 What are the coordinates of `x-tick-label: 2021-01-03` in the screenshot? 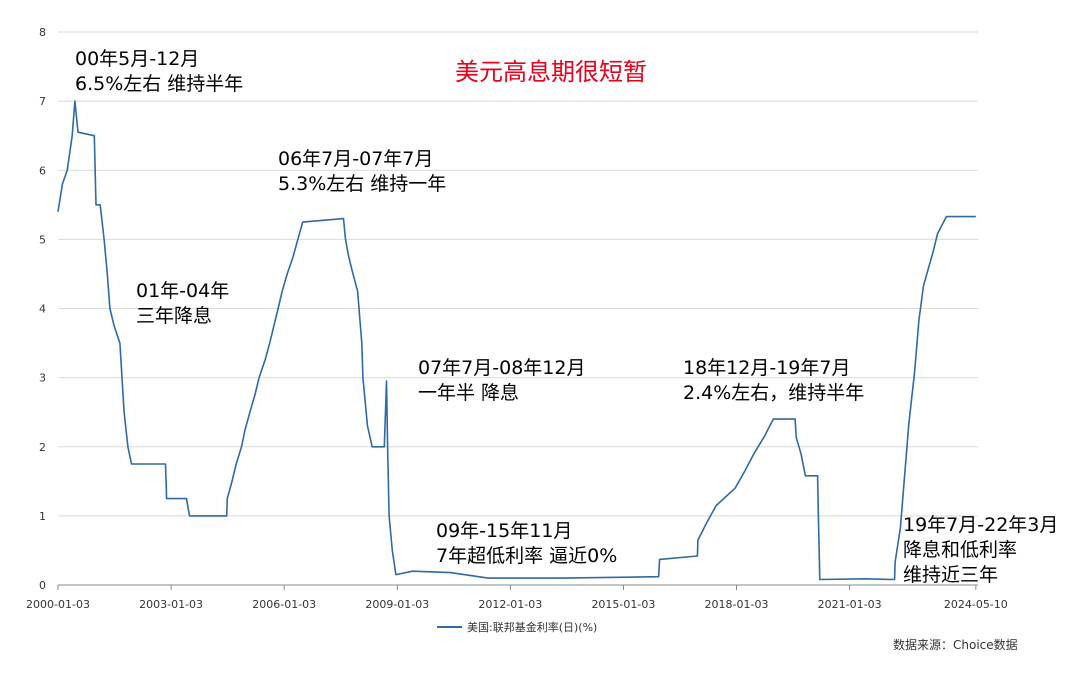 It's located at (850, 604).